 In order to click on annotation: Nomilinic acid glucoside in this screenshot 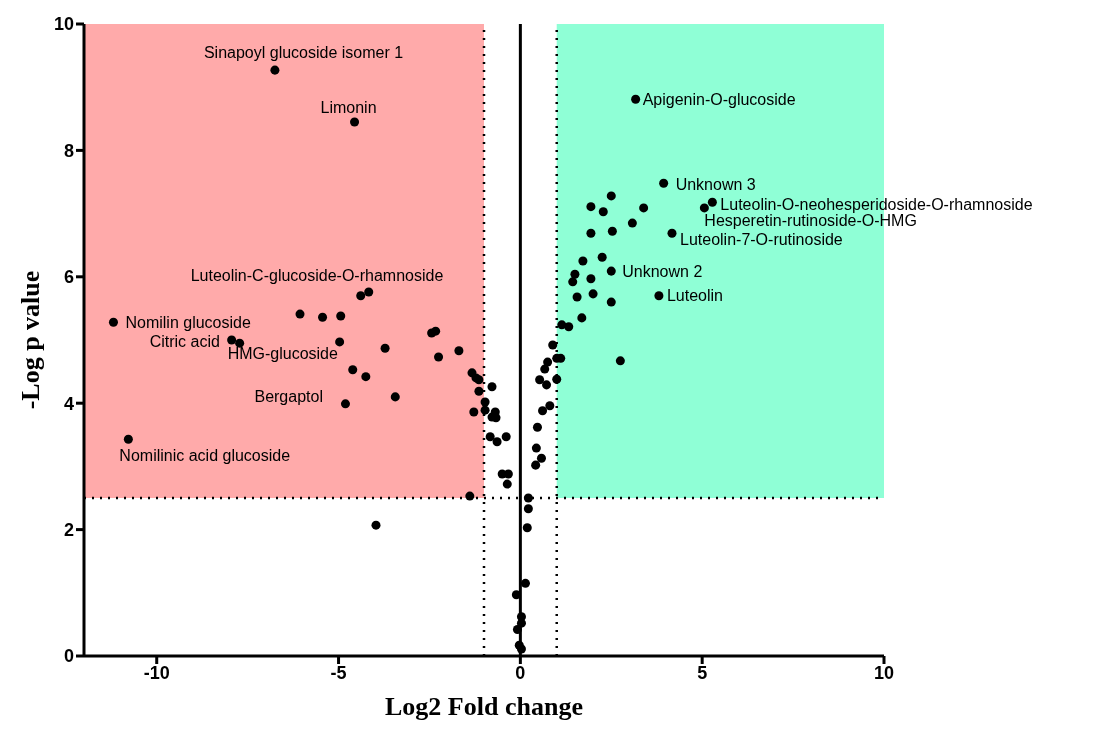, I will do `click(205, 455)`.